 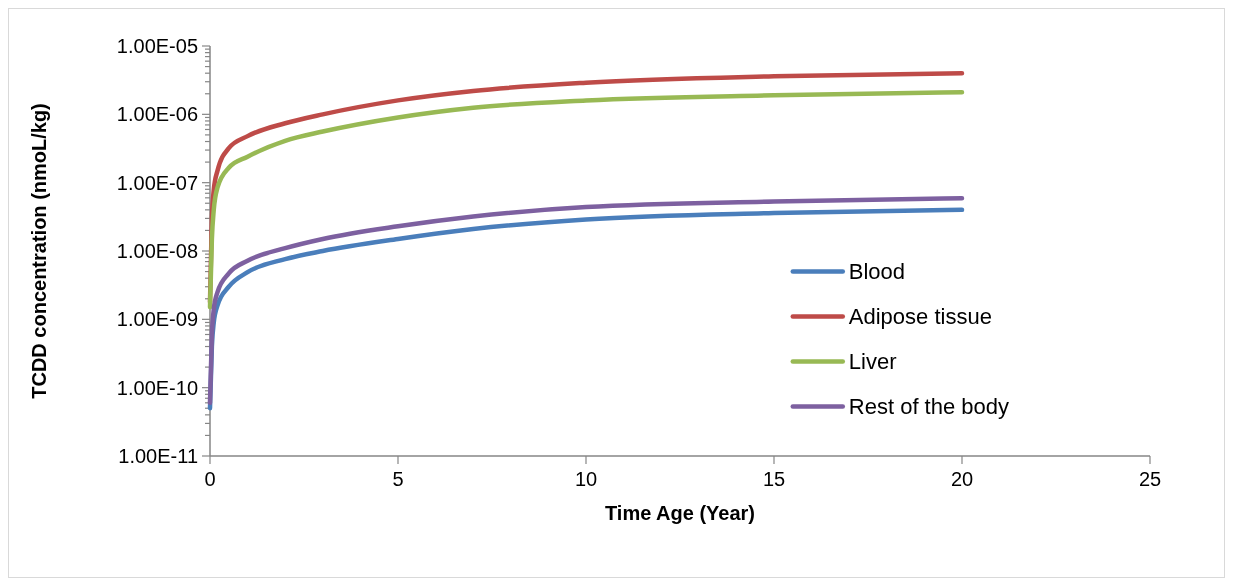 What do you see at coordinates (920, 317) in the screenshot?
I see `legend-label: Adipose tissue` at bounding box center [920, 317].